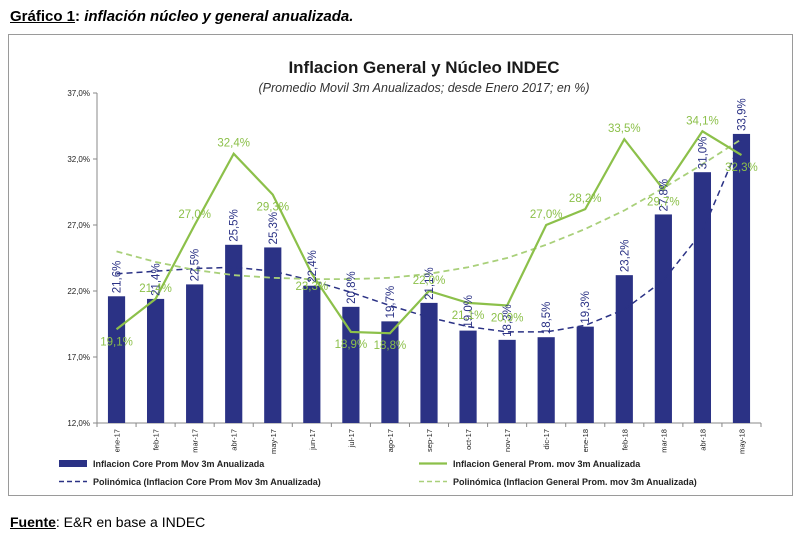  Describe the element at coordinates (351, 438) in the screenshot. I see `x-tick-label: jul-17` at that location.